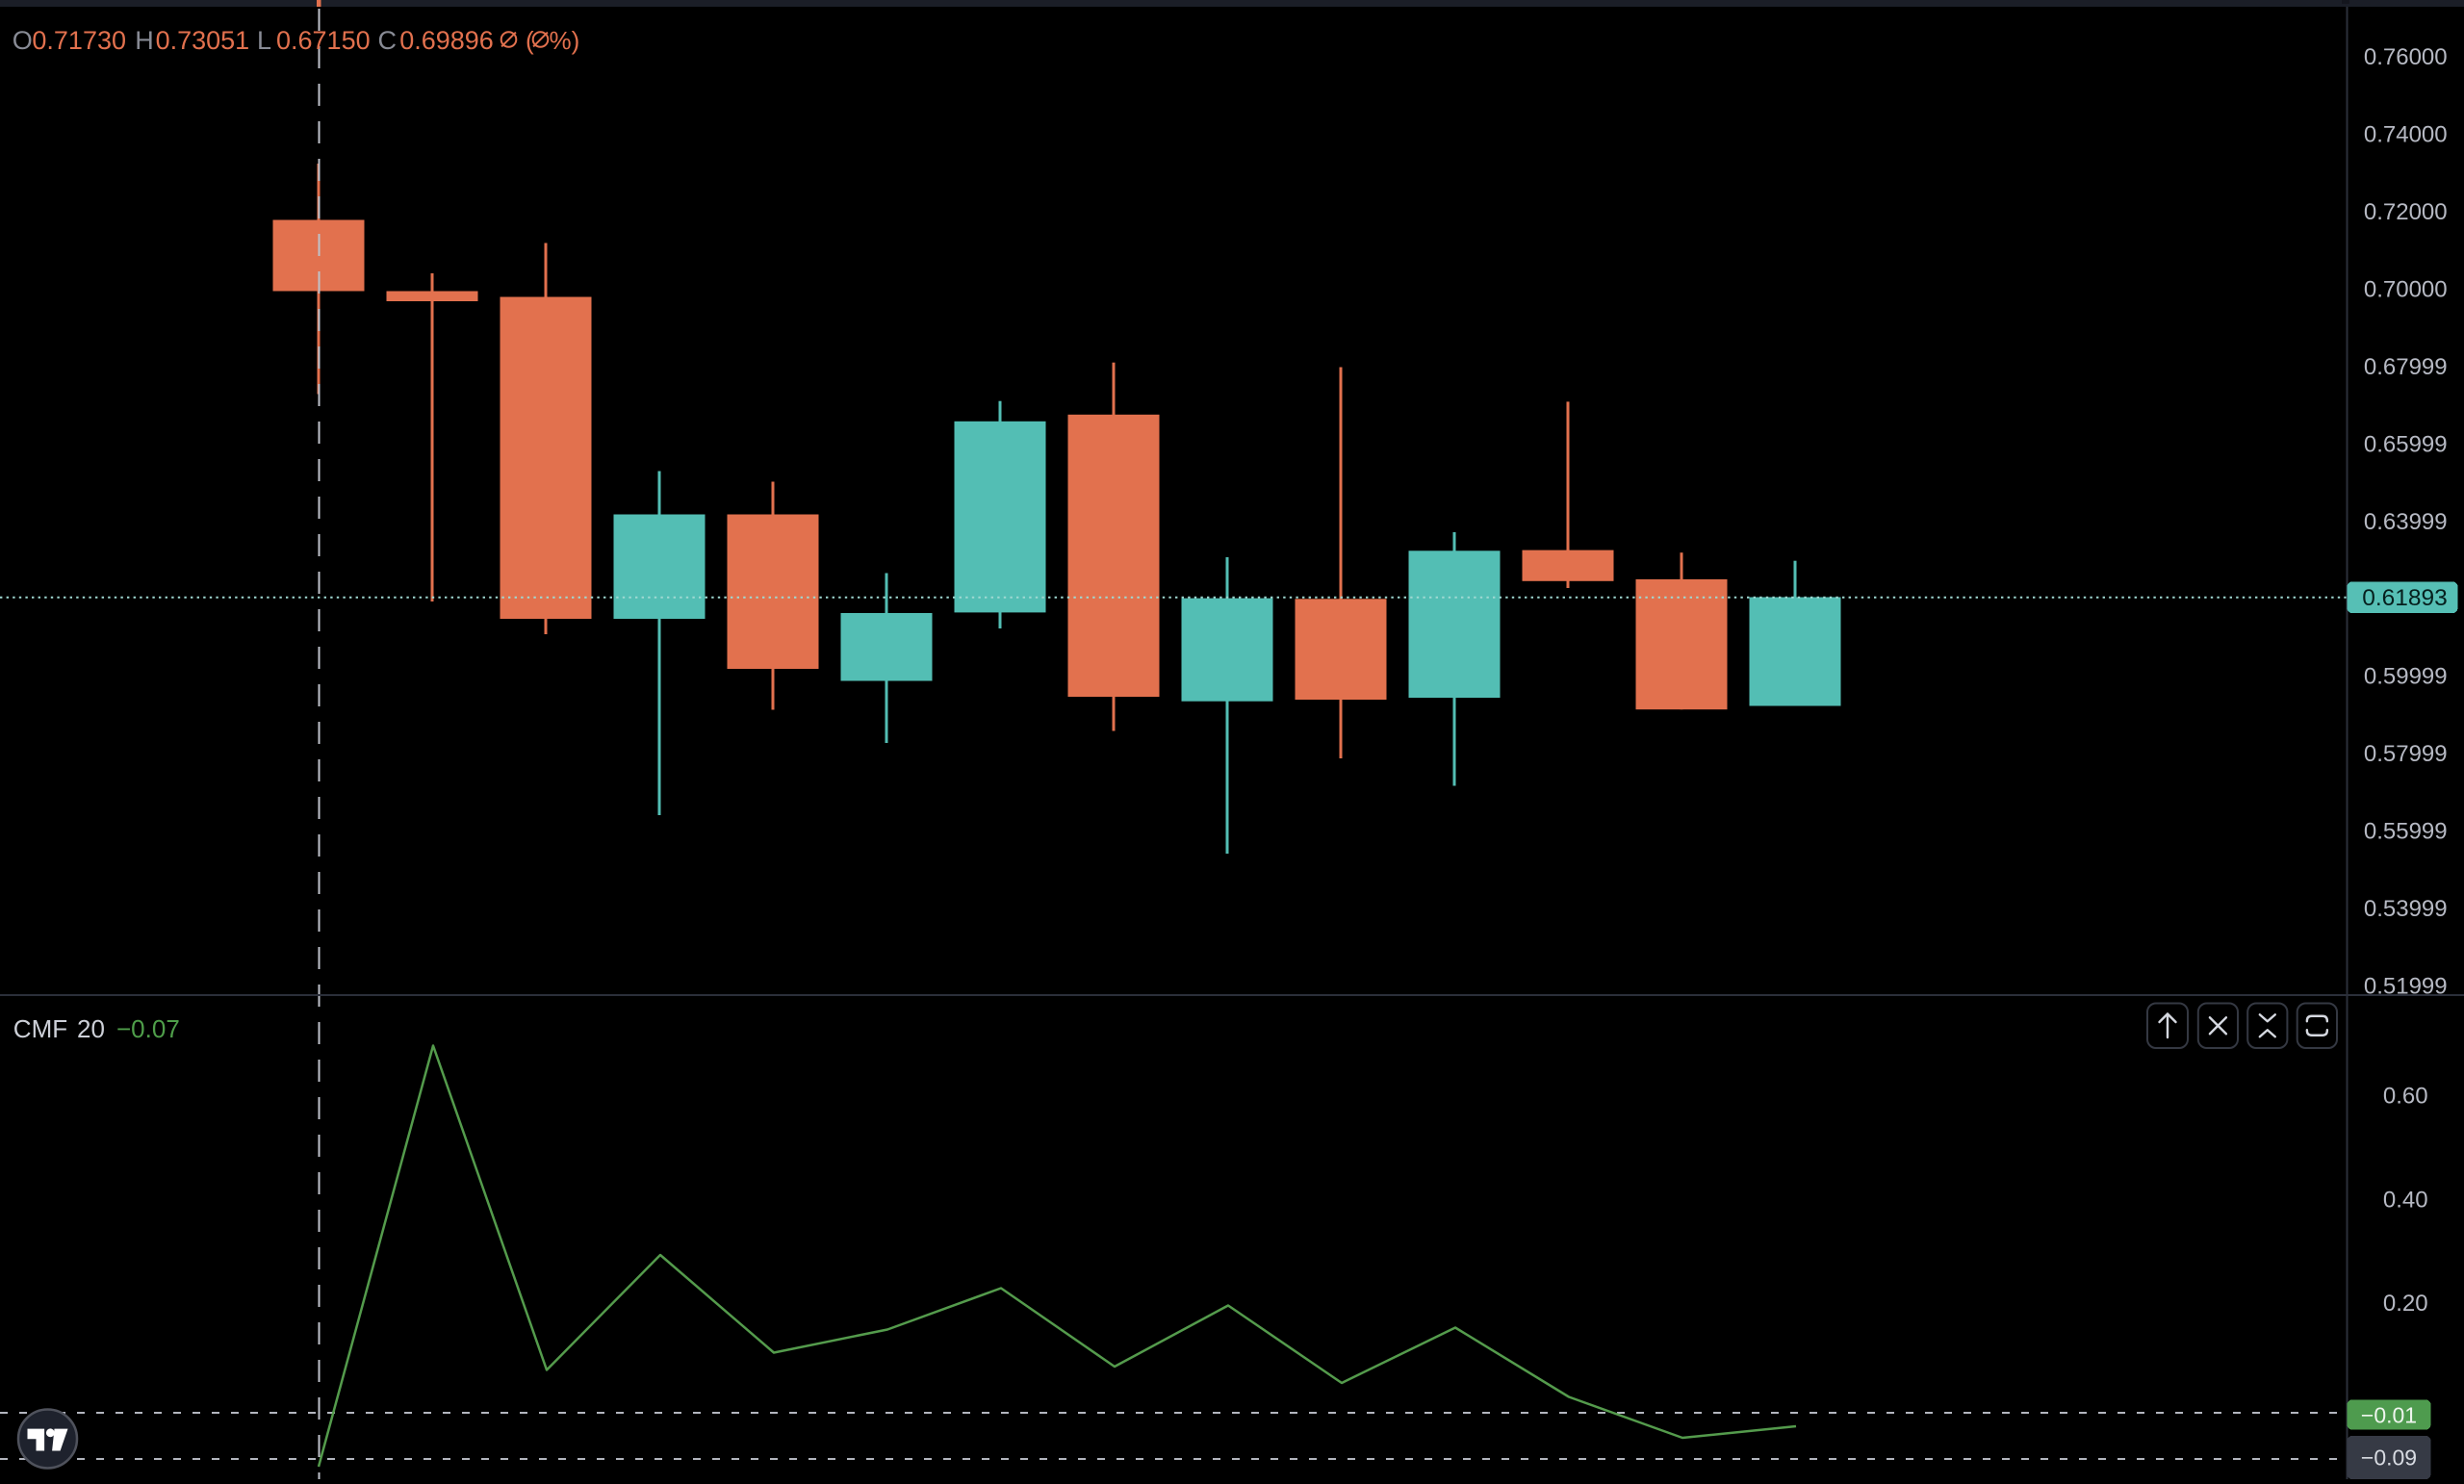 This screenshot has height=1484, width=2464. I want to click on svg-text: 0.70000, so click(2406, 290).